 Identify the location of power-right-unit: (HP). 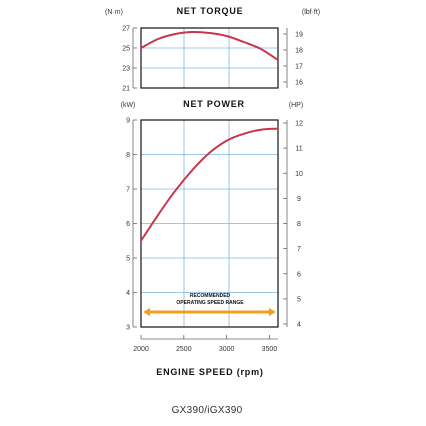
(296, 105).